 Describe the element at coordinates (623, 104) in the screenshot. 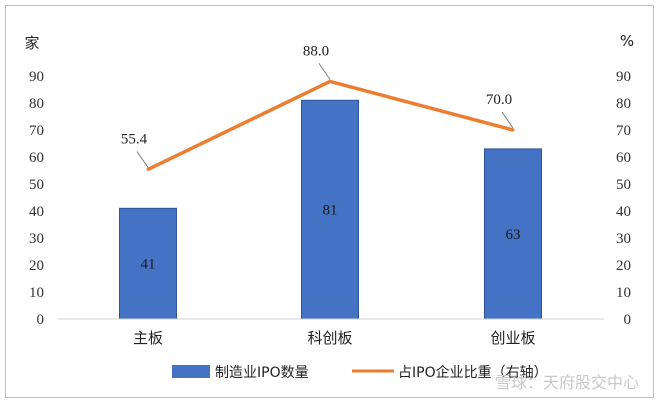

I see `right-tick-label: 80` at that location.